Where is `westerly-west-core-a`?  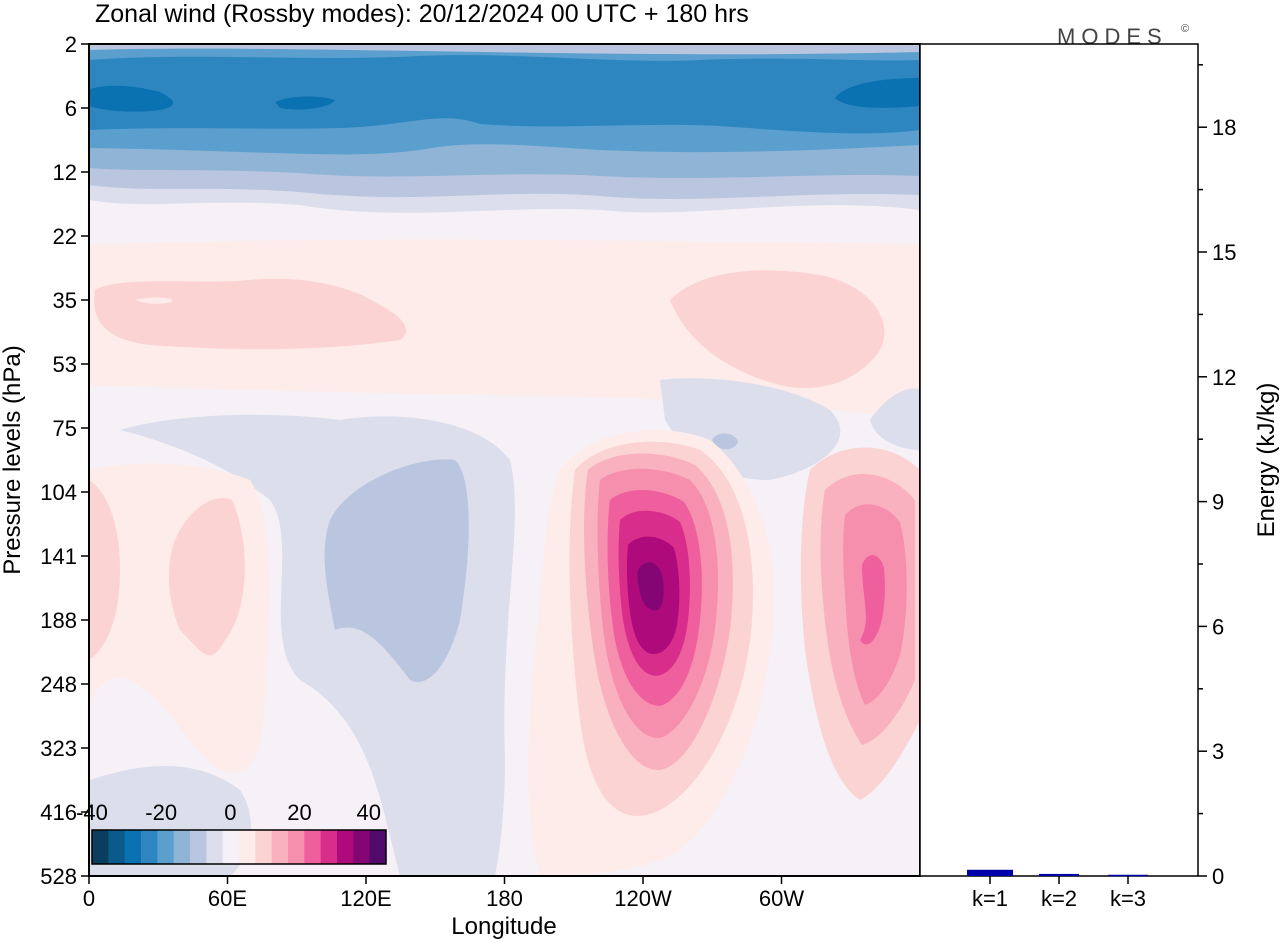
westerly-west-core-a is located at coordinates (104, 570).